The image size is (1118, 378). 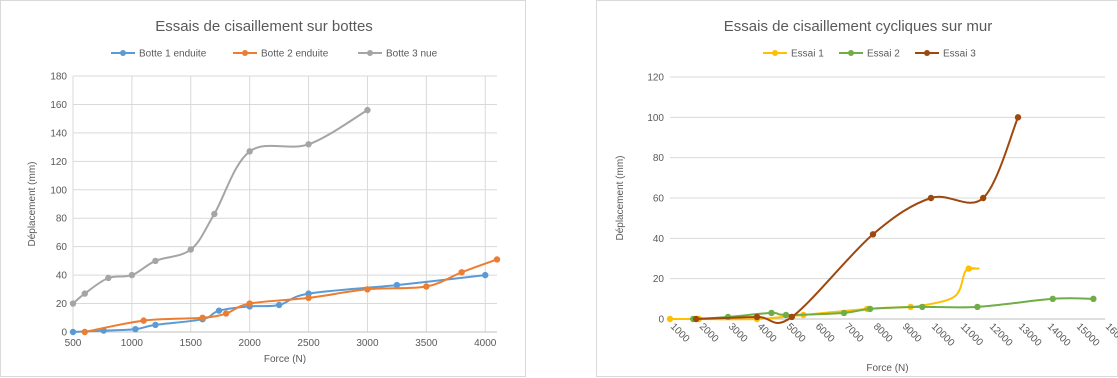 What do you see at coordinates (367, 343) in the screenshot?
I see `c1-xtick-label-3000: 3000` at bounding box center [367, 343].